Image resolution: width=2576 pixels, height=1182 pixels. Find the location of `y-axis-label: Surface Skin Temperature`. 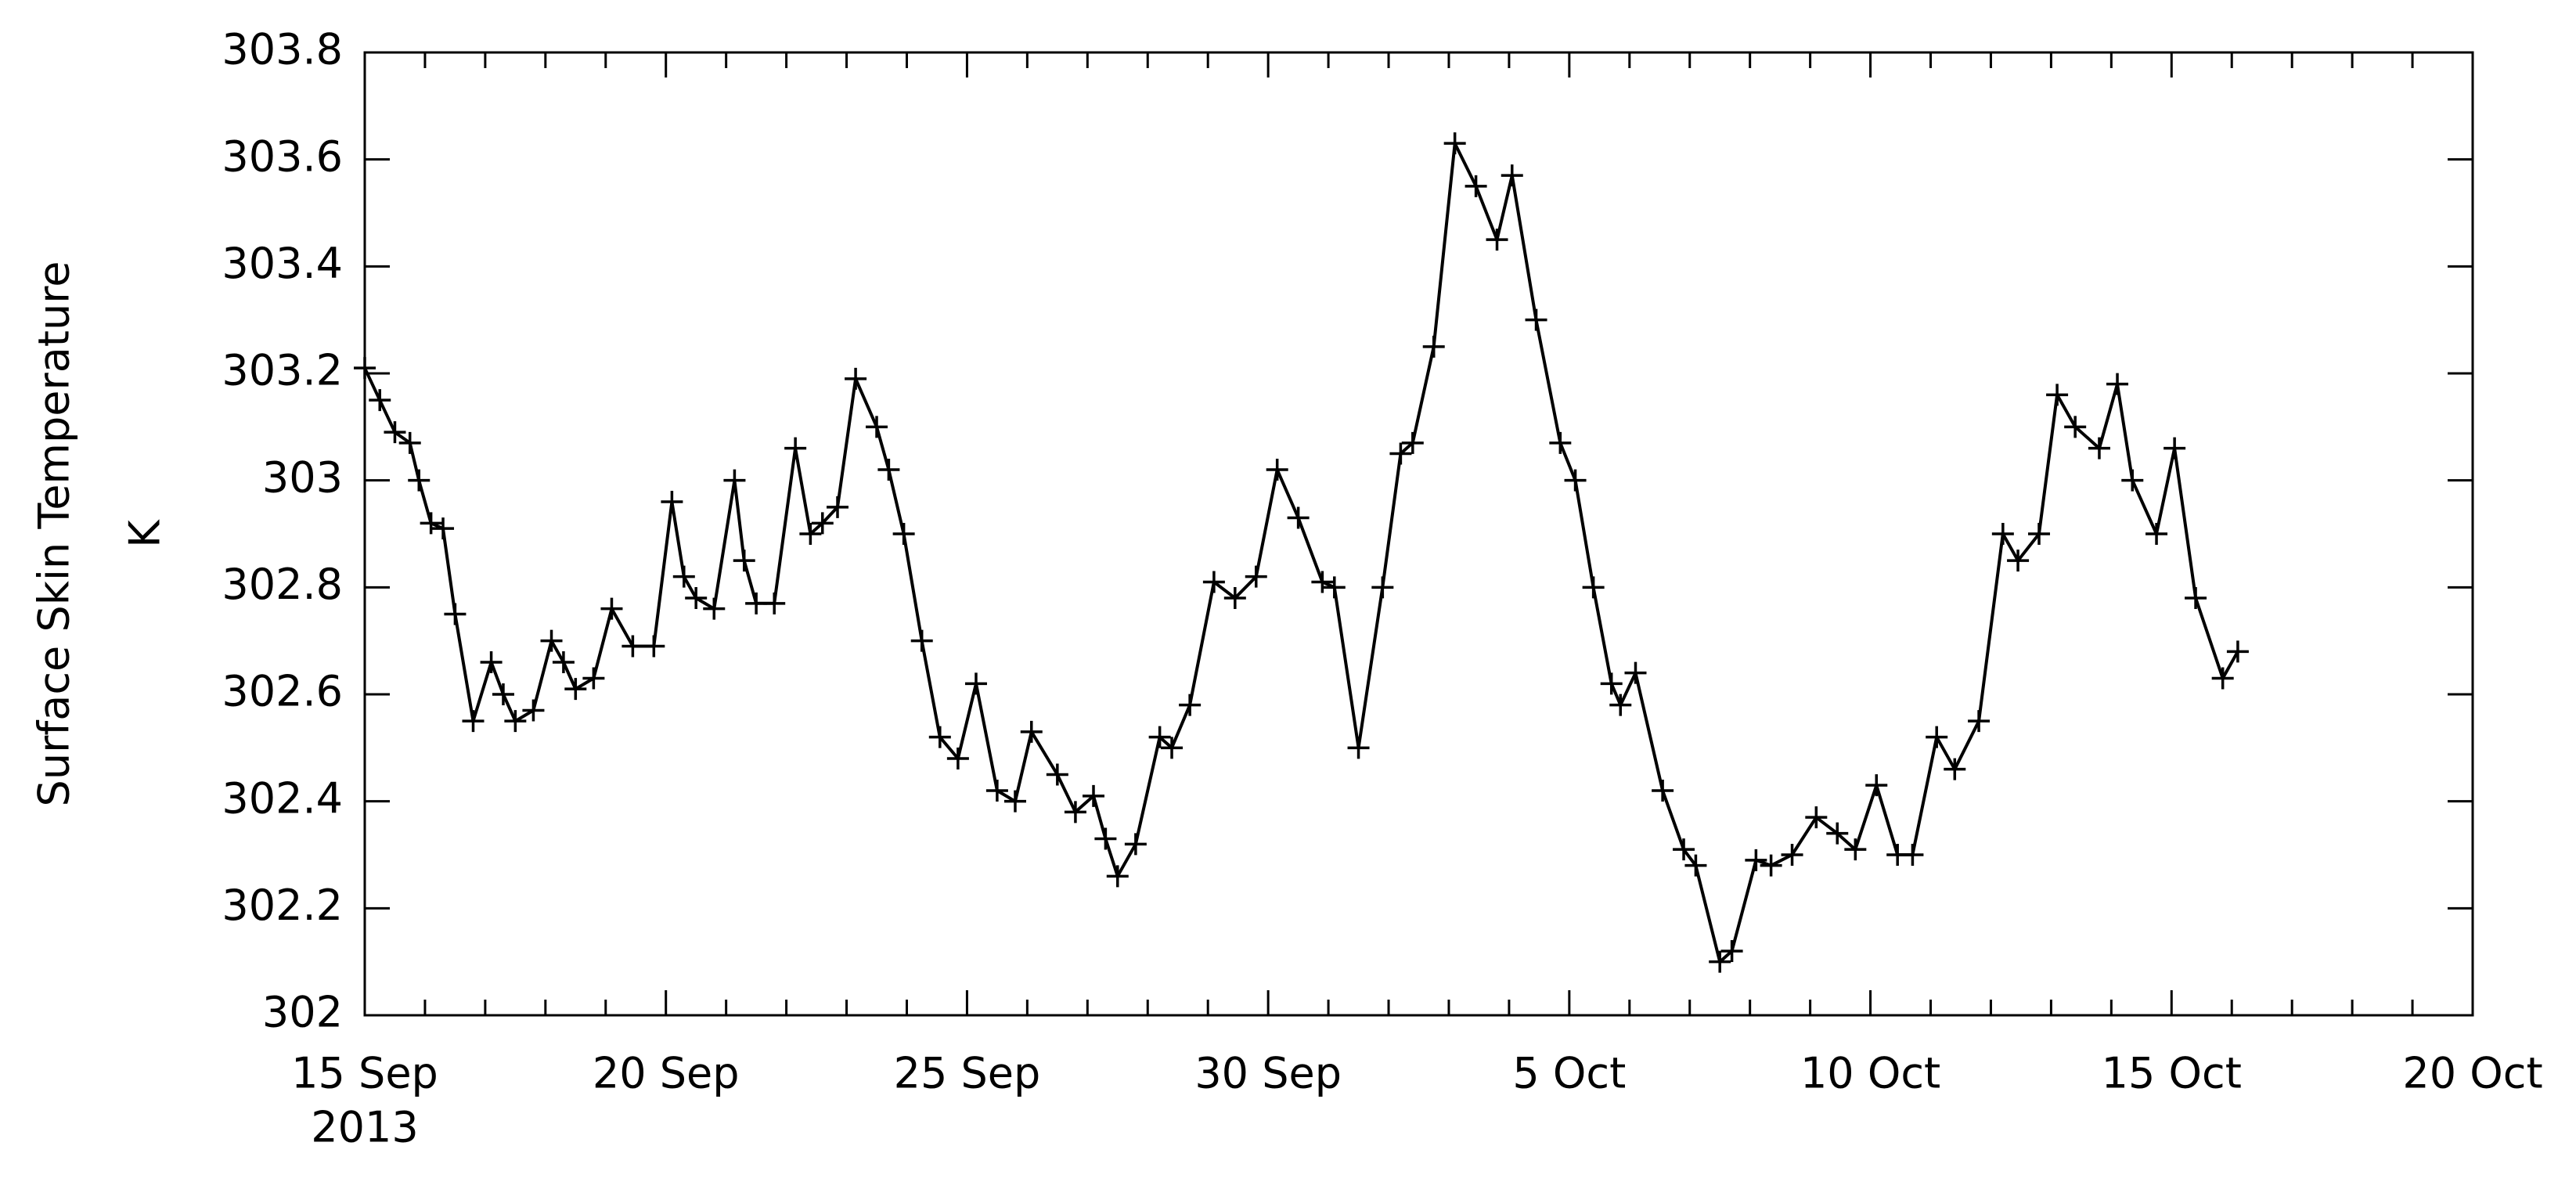

y-axis-label: Surface Skin Temperature is located at coordinates (54, 534).